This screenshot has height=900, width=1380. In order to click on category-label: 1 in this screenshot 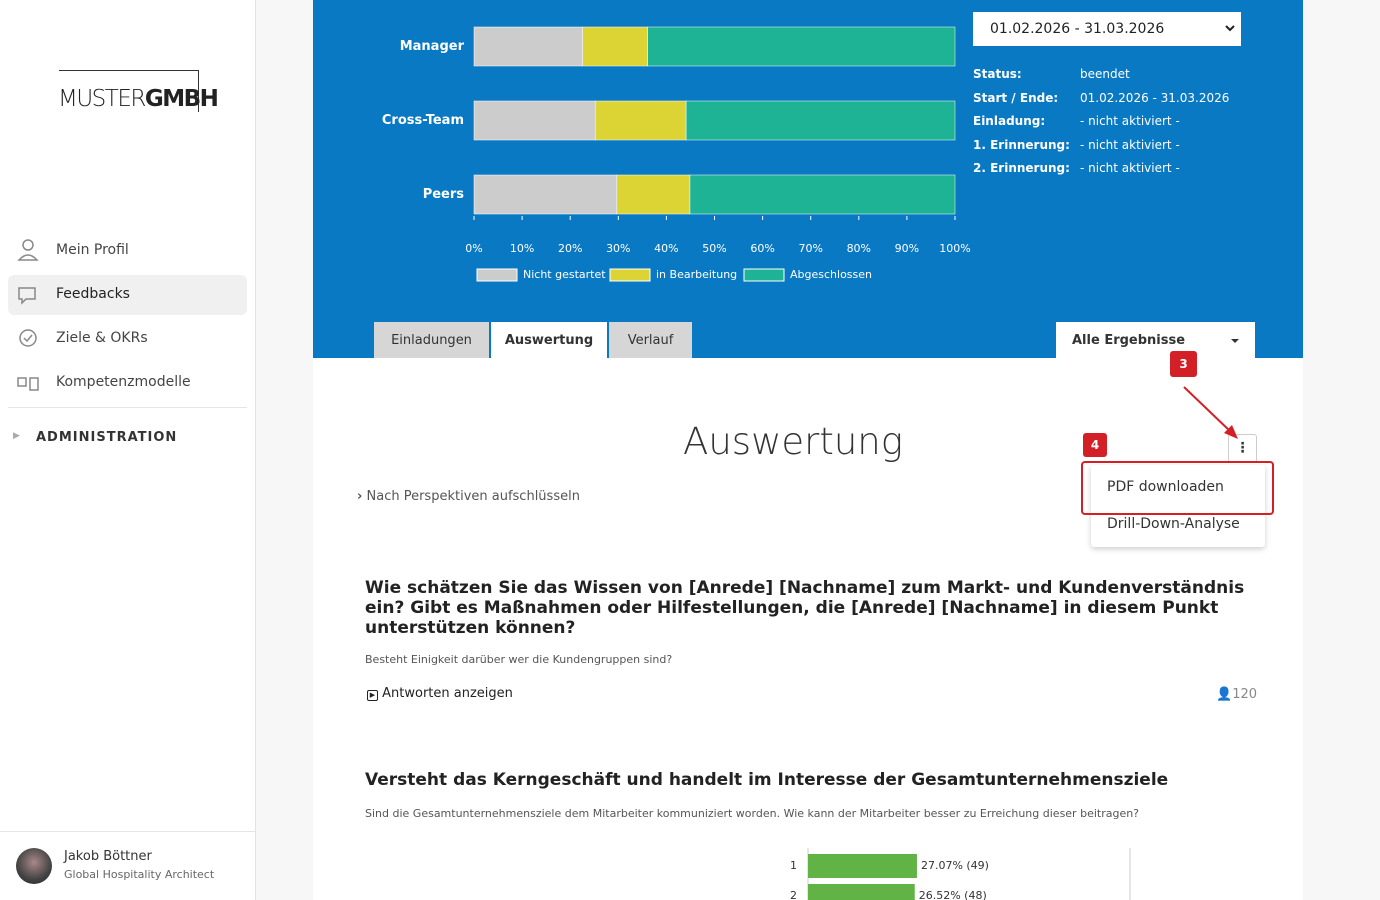, I will do `click(793, 865)`.